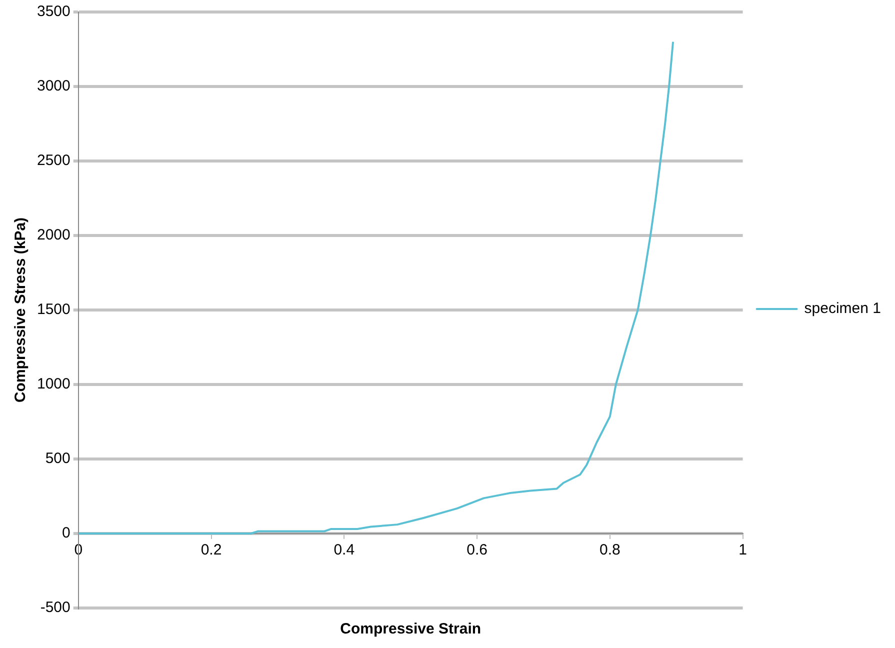 The height and width of the screenshot is (648, 895). What do you see at coordinates (55, 607) in the screenshot?
I see `y-tick-label: -500` at bounding box center [55, 607].